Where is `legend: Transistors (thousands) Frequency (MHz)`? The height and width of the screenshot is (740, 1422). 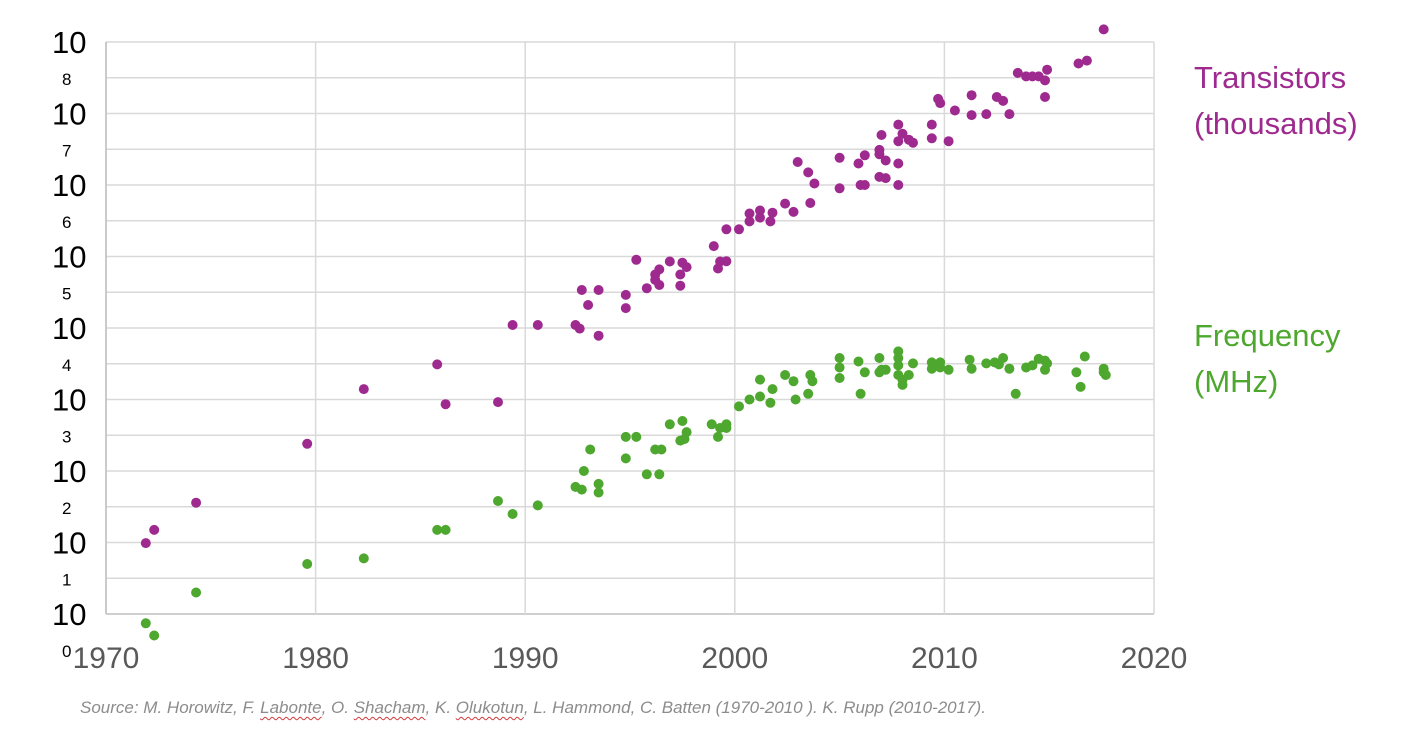
legend: Transistors (thousands) Frequency (MHz) is located at coordinates (1276, 229).